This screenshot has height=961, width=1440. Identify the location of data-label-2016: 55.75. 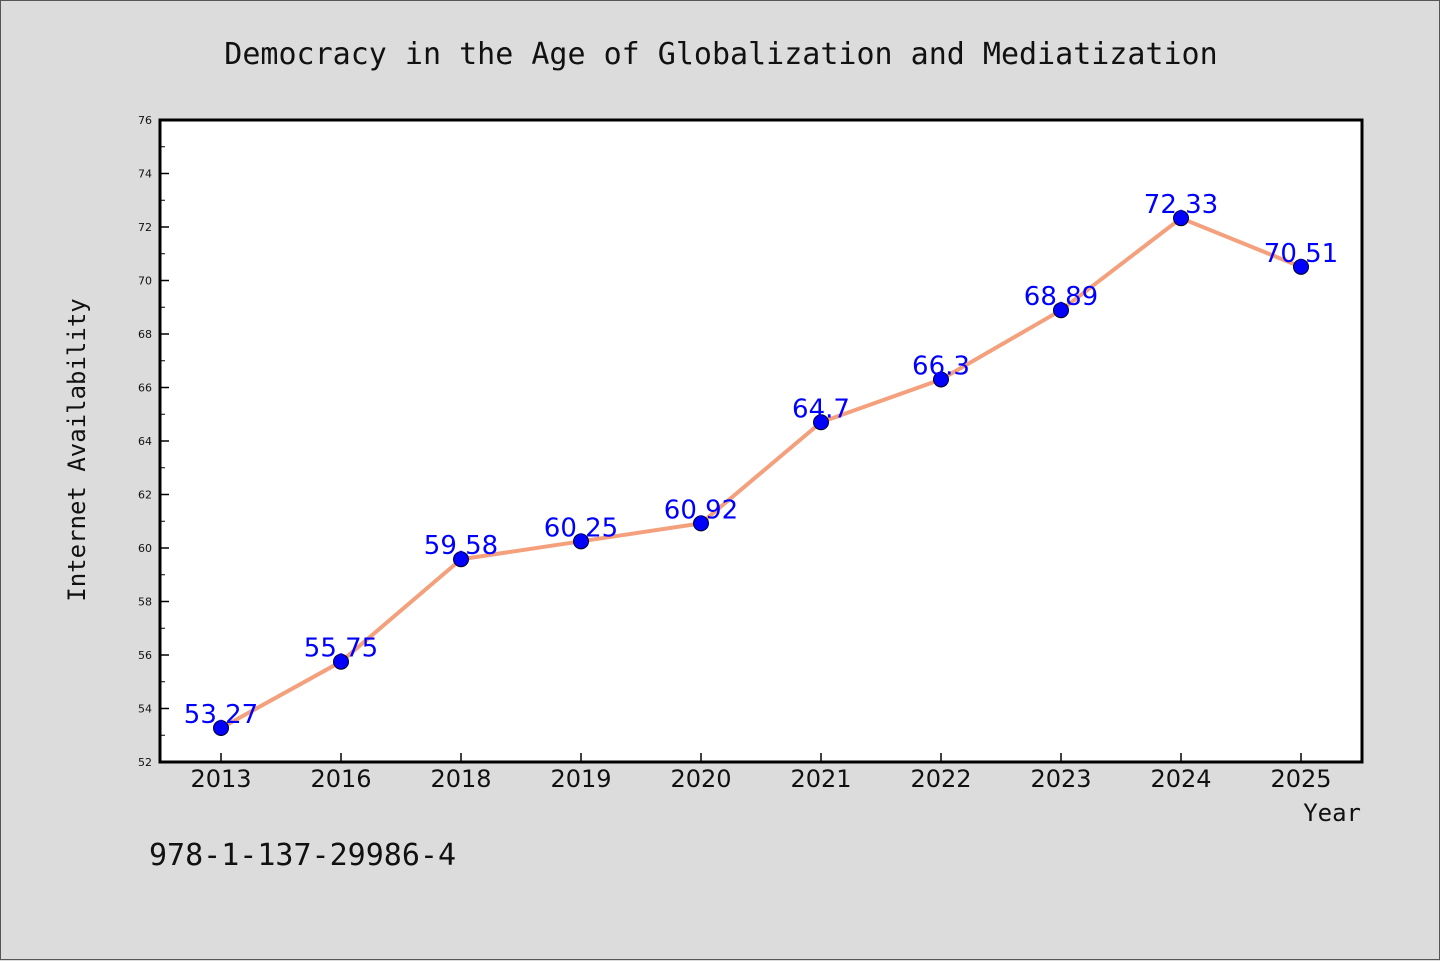
(341, 649).